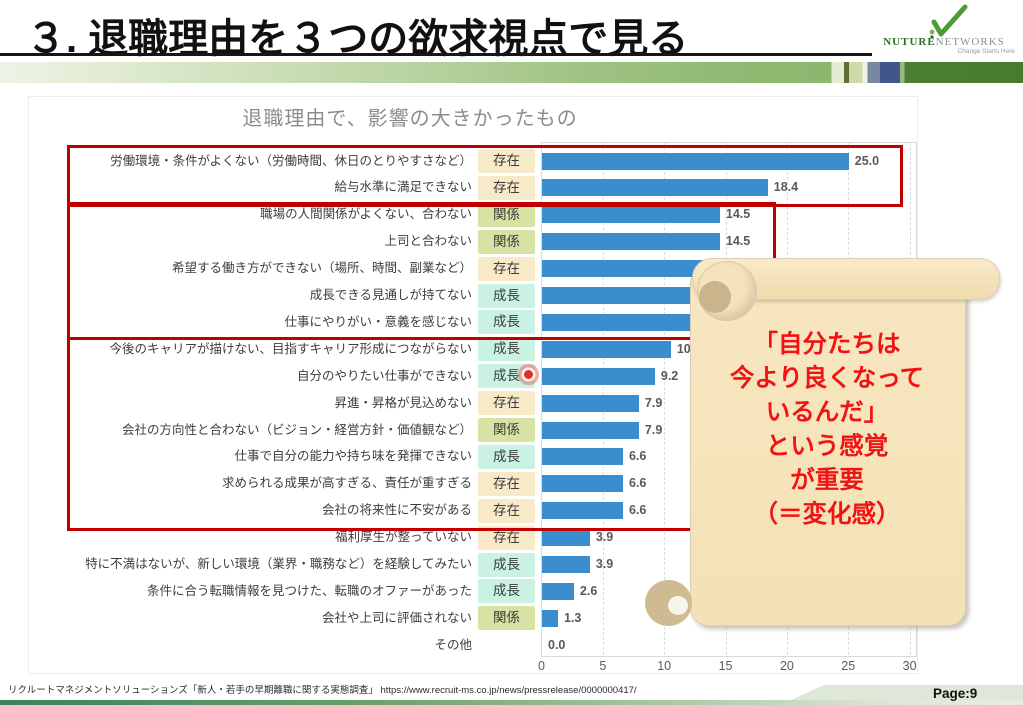 Image resolution: width=1023 pixels, height=705 pixels. What do you see at coordinates (436, 54) in the screenshot?
I see `title-underline` at bounding box center [436, 54].